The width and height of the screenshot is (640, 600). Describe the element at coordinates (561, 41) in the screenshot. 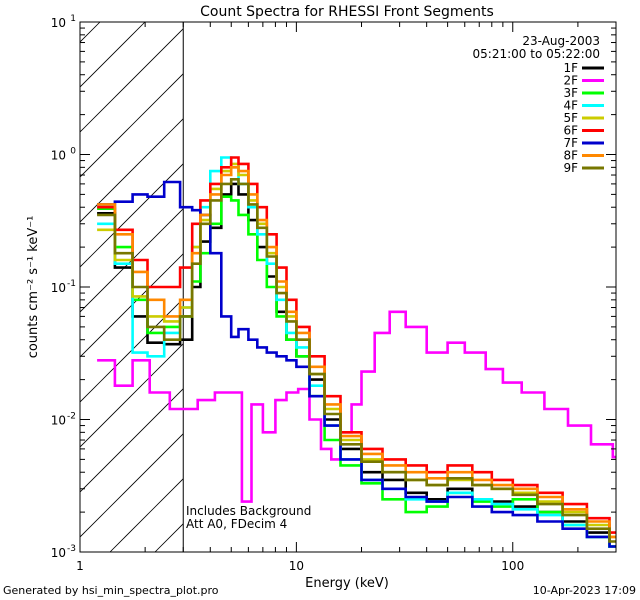

I see `date-label: 23-Aug-2003` at that location.